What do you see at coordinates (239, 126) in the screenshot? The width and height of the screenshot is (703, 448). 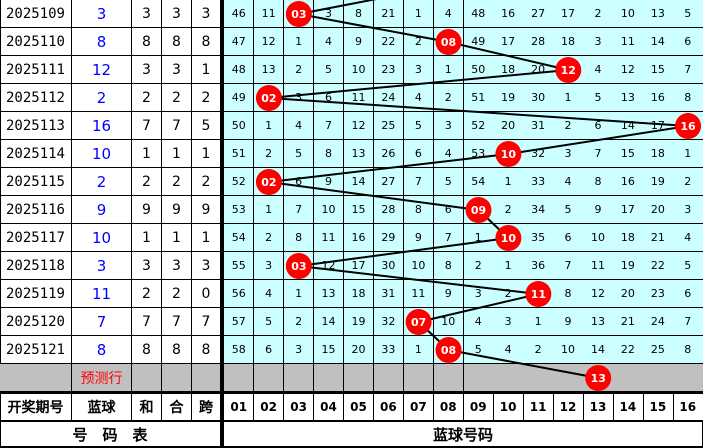 I see `omission-cell: 50` at bounding box center [239, 126].